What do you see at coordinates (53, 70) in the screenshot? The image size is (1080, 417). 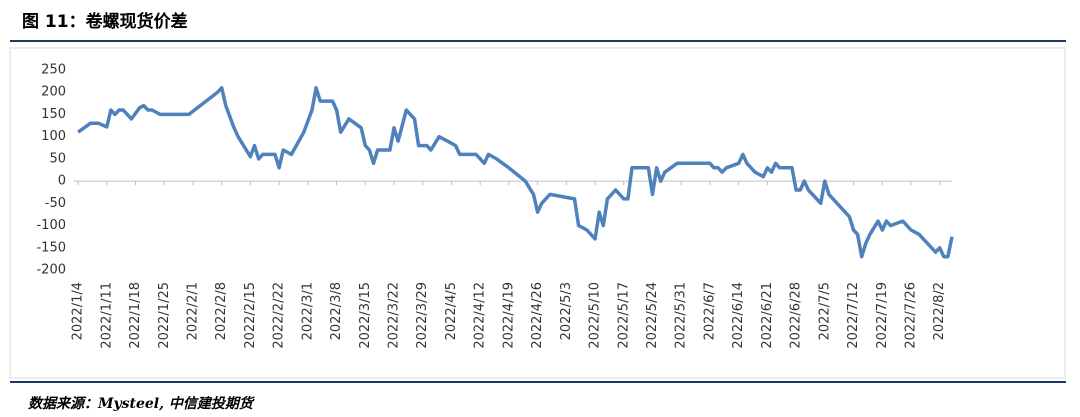 I see `y-tick-label: 250` at bounding box center [53, 70].